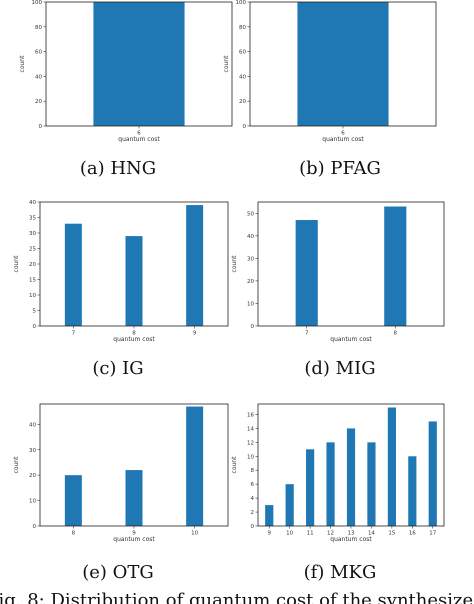  Describe the element at coordinates (253, 499) in the screenshot. I see `y-tick-label: 4` at that location.